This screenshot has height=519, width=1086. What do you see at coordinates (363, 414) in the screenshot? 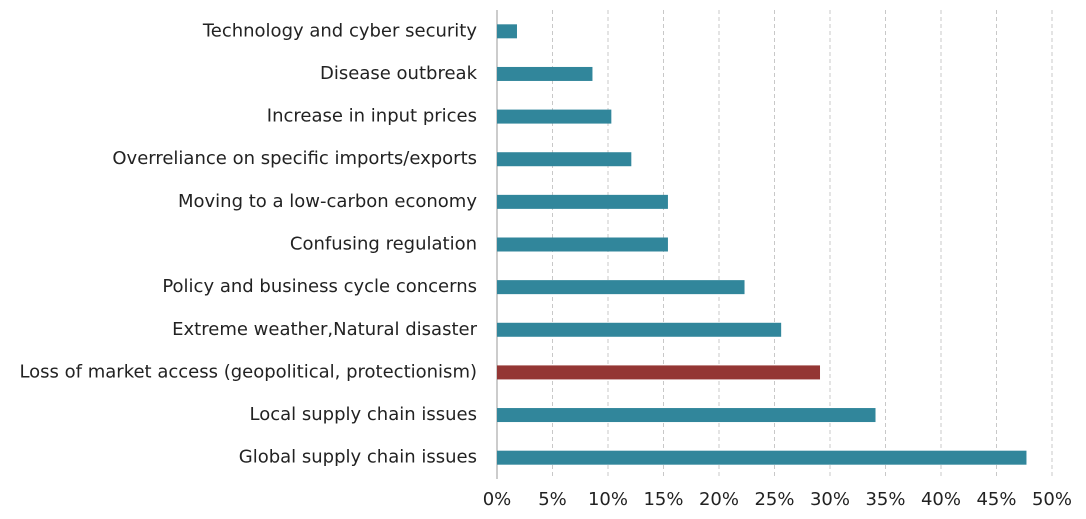
I see `y-tick-label: Local supply chain issues` at bounding box center [363, 414].